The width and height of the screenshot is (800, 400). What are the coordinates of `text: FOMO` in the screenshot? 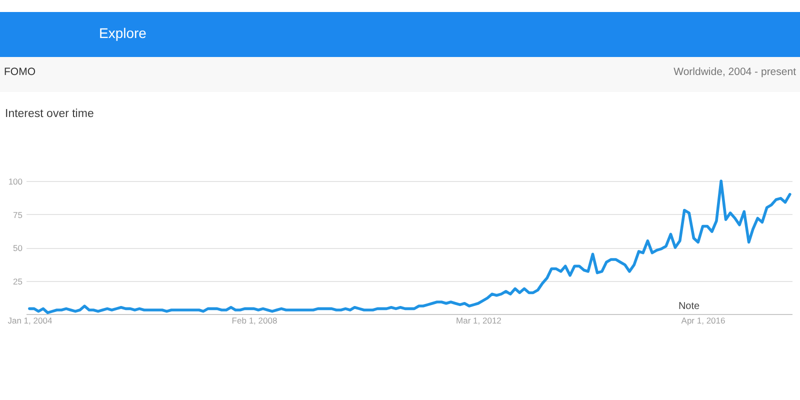 It's located at (20, 72).